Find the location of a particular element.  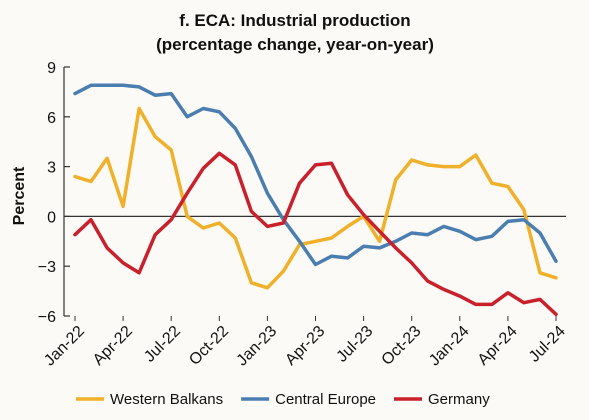

y-tick-label: 6 is located at coordinates (51, 118).